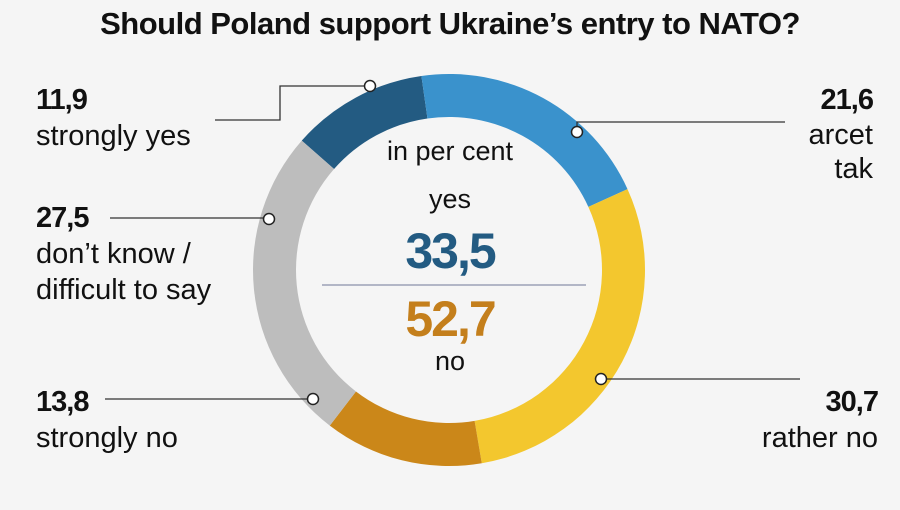  What do you see at coordinates (62, 100) in the screenshot?
I see `value-strongly-yes: 11,9` at bounding box center [62, 100].